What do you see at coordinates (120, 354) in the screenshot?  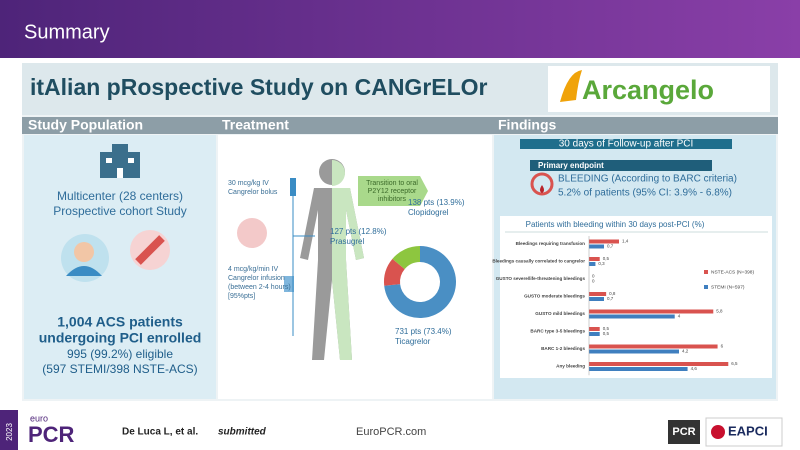 I see `eligible-text: 995 (99.2%) eligible` at bounding box center [120, 354].